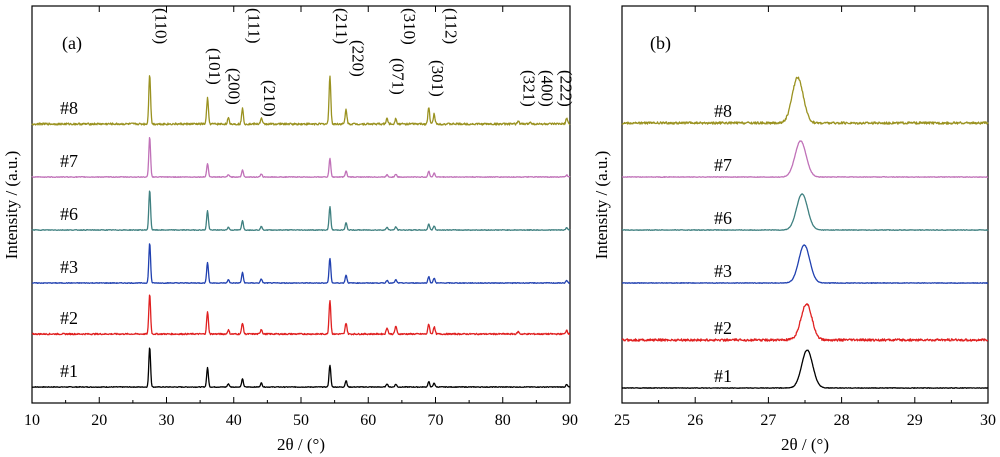  I want to click on panel-b-x-tick-label: 27, so click(768, 420).